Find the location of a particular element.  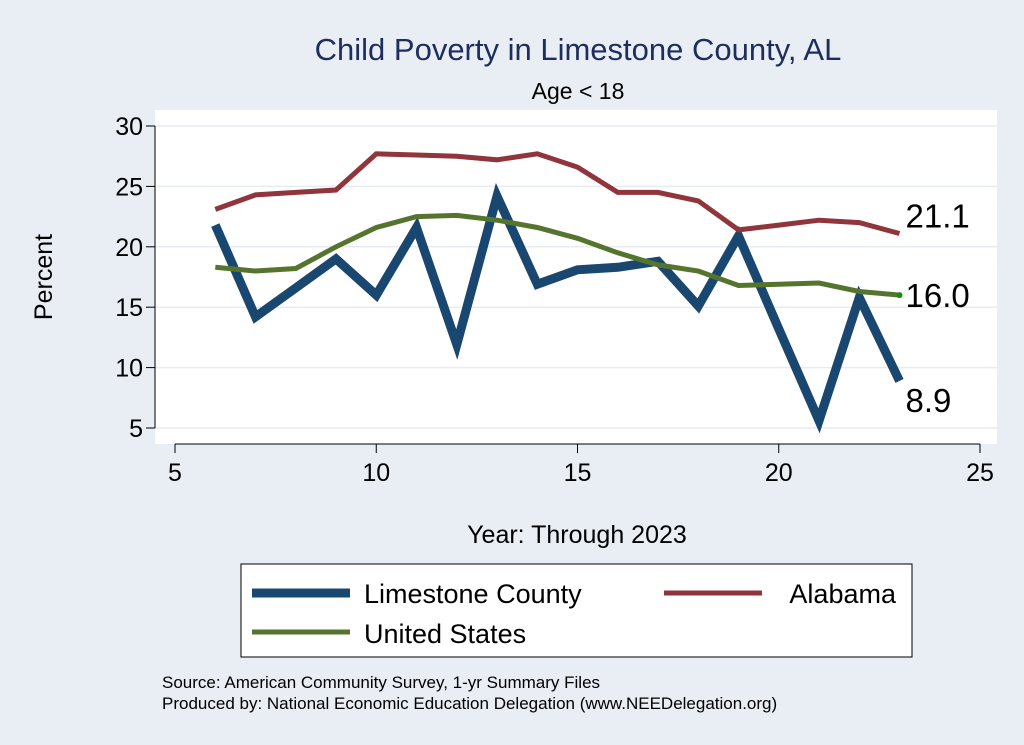

y-tick-label-30: 30 is located at coordinates (129, 127).